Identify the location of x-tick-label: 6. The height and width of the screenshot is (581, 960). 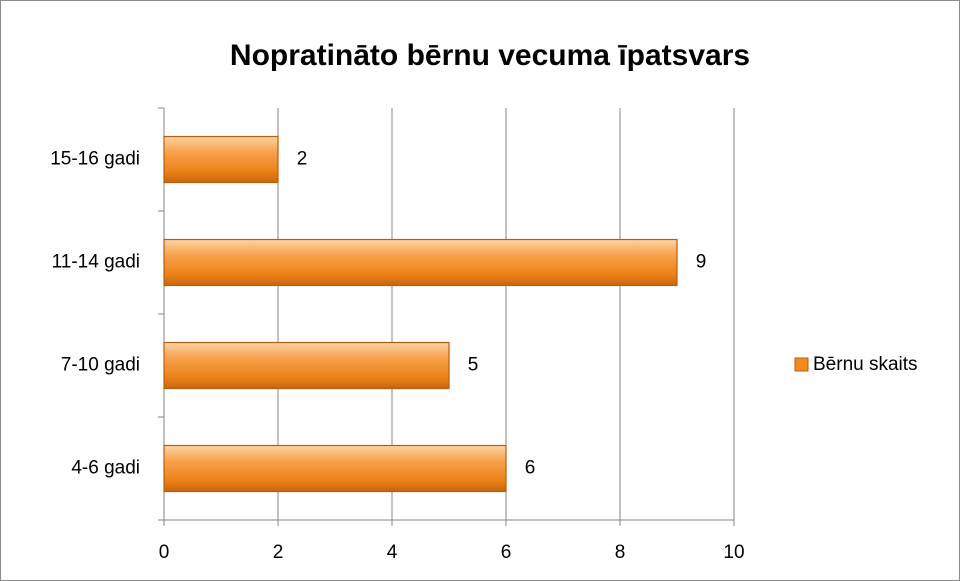
(506, 552).